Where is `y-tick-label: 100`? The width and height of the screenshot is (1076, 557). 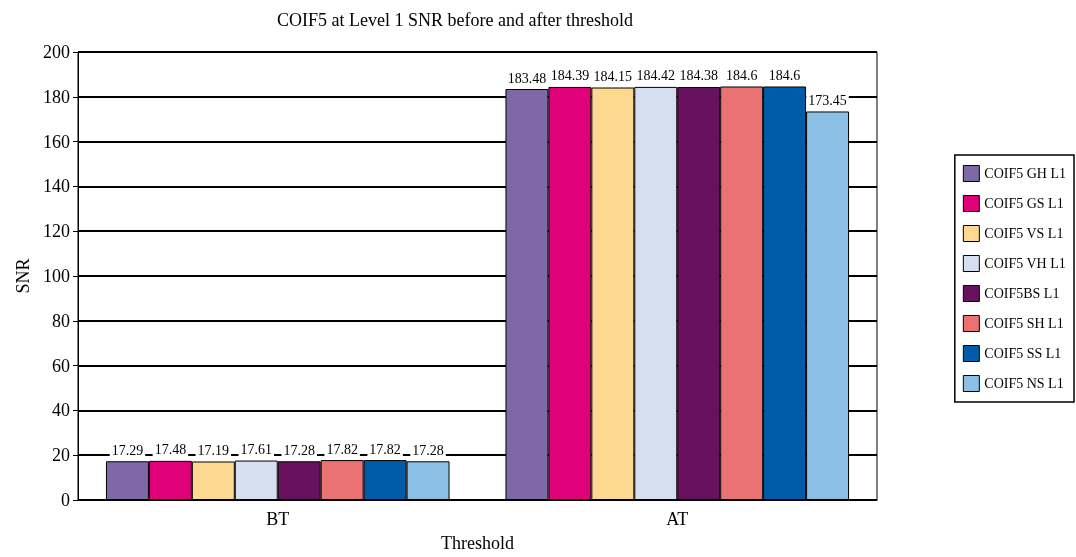
y-tick-label: 100 is located at coordinates (56, 276).